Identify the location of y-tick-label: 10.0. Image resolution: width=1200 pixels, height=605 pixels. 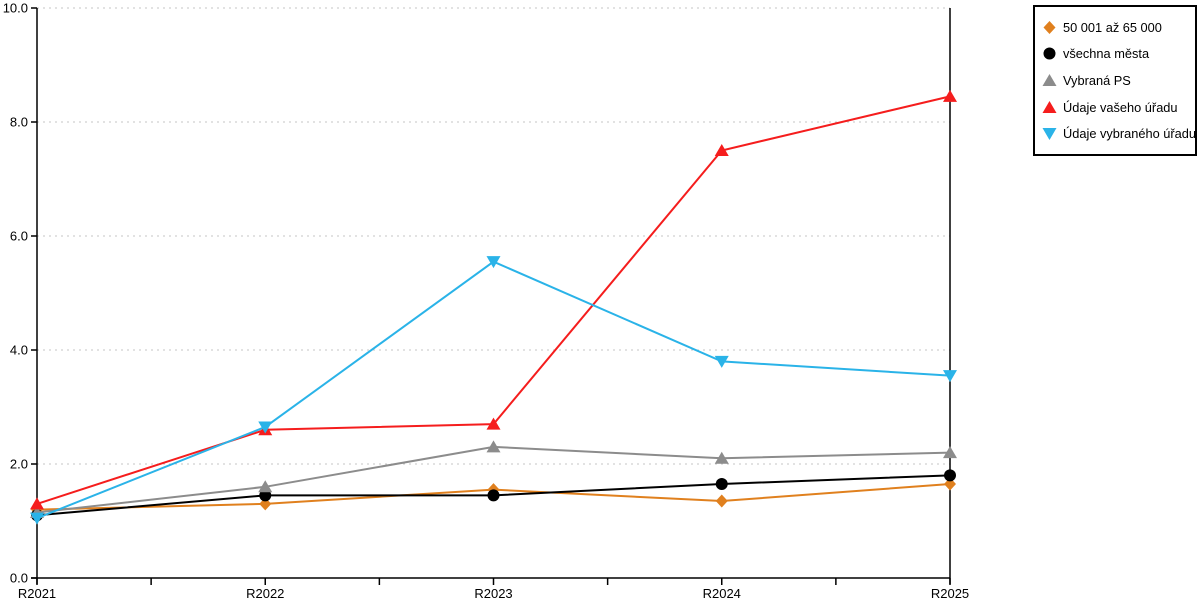
(15, 8).